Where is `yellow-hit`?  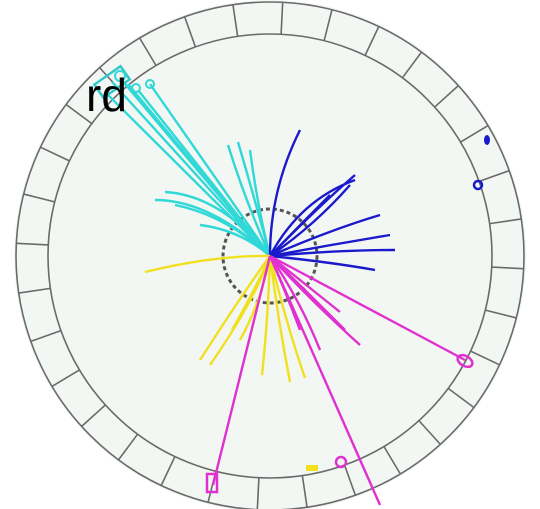
yellow-hit is located at coordinates (312, 468).